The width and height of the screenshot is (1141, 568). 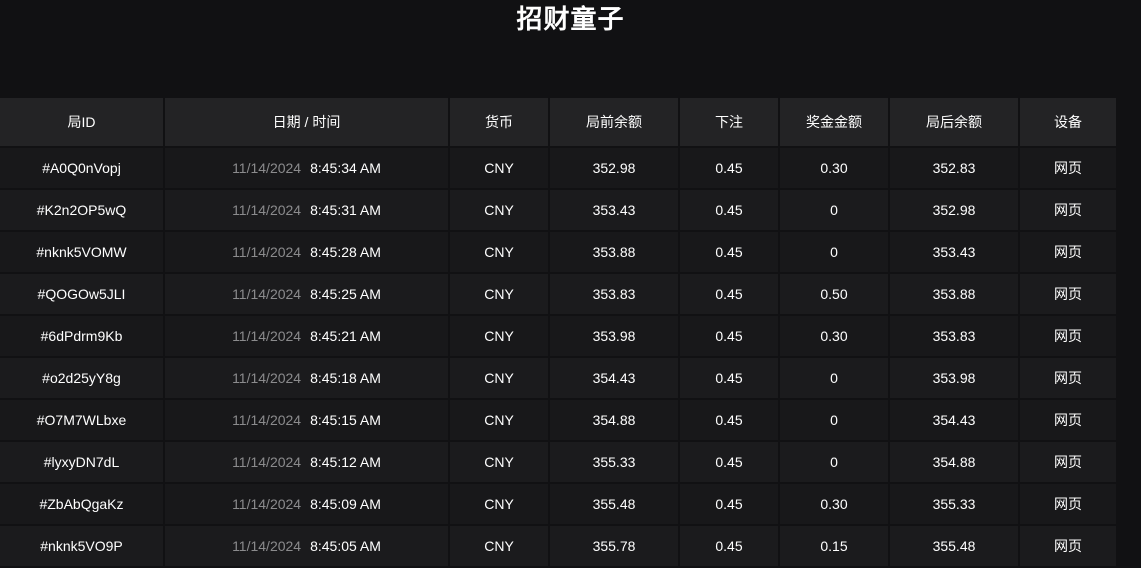 What do you see at coordinates (345, 462) in the screenshot?
I see `round-time-text: 8:45:12 AM` at bounding box center [345, 462].